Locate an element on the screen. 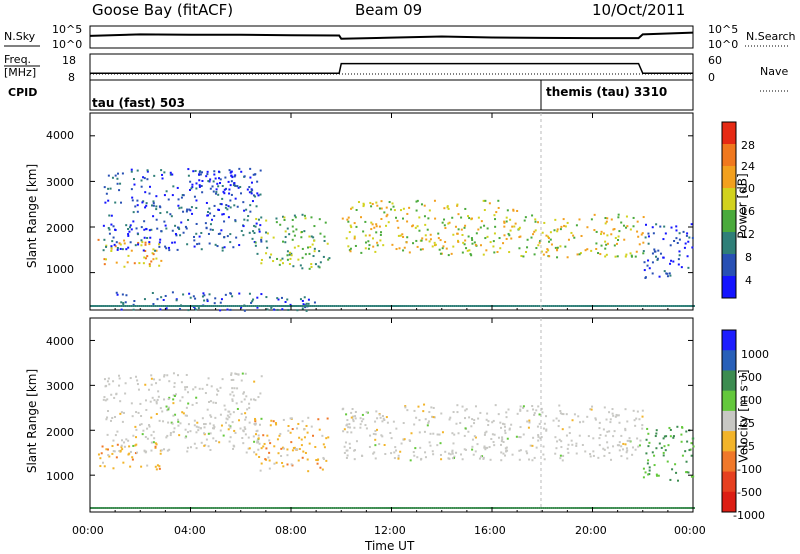 The height and width of the screenshot is (554, 800). nsky-tick-low: 10^0 is located at coordinates (67, 44).